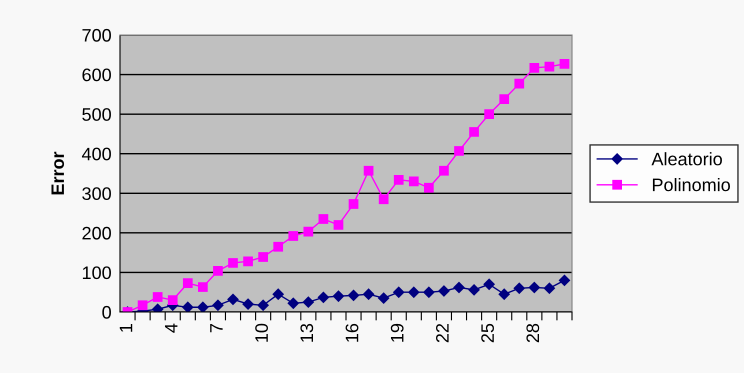 Image resolution: width=744 pixels, height=373 pixels. What do you see at coordinates (261, 333) in the screenshot?
I see `x-tick-label: 10` at bounding box center [261, 333].